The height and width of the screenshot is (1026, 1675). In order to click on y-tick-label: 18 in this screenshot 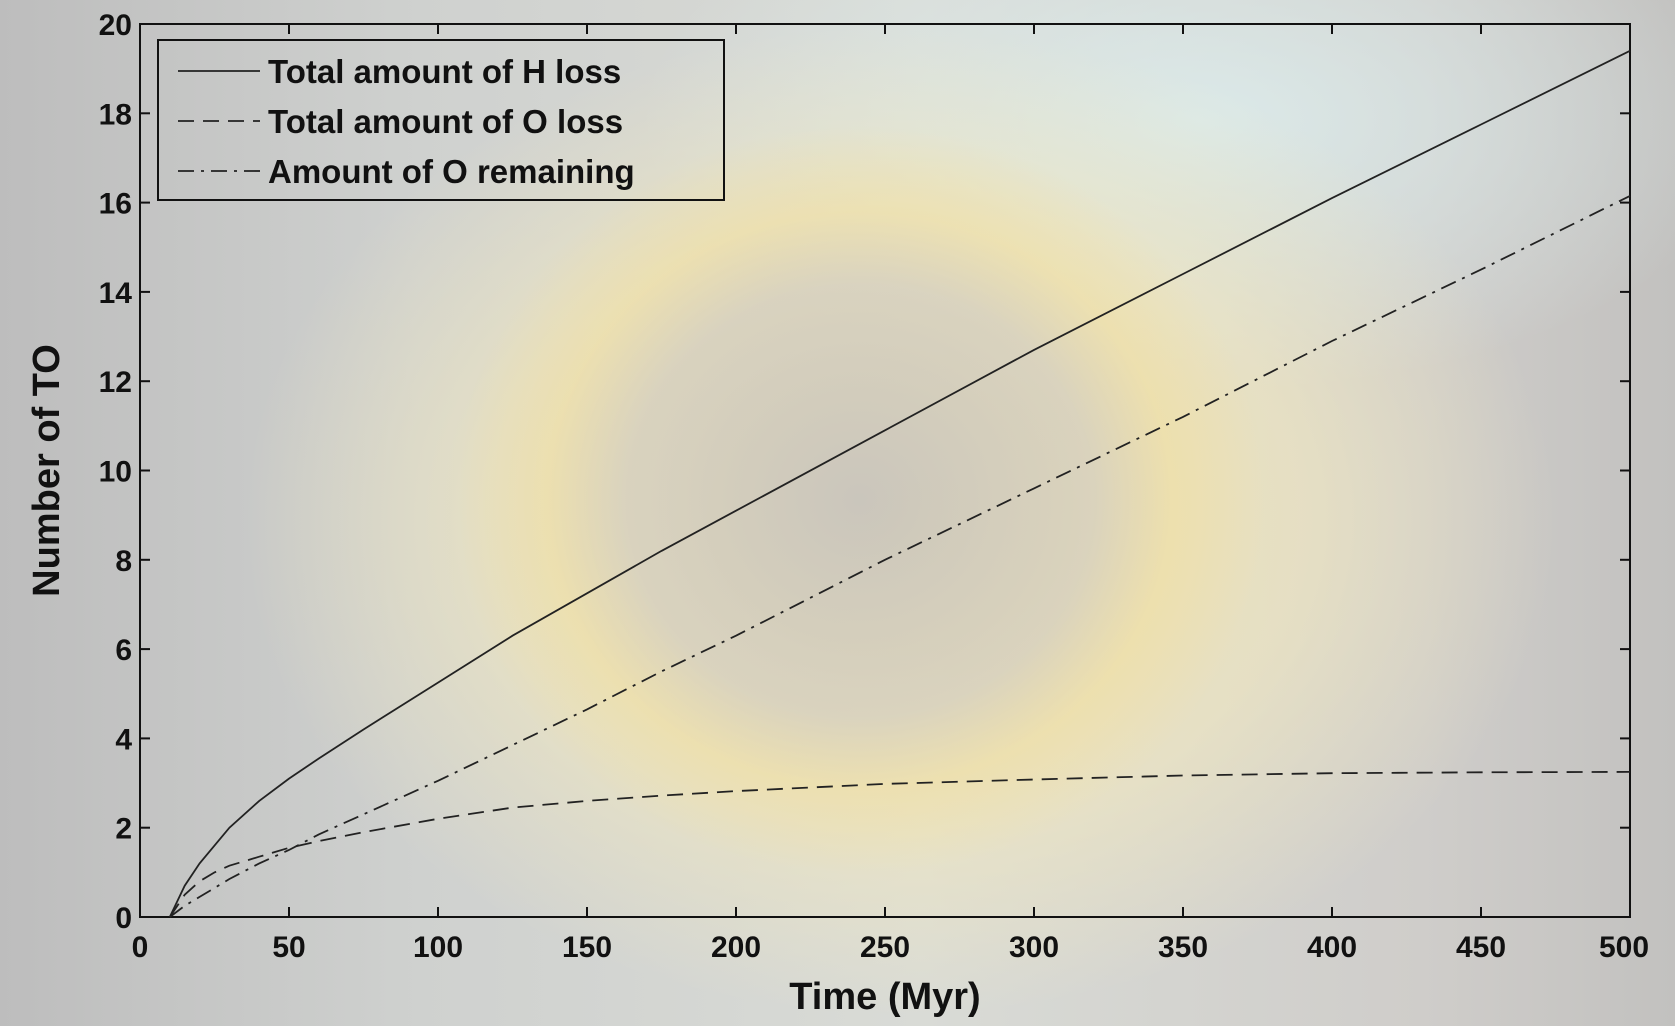, I will do `click(115, 114)`.